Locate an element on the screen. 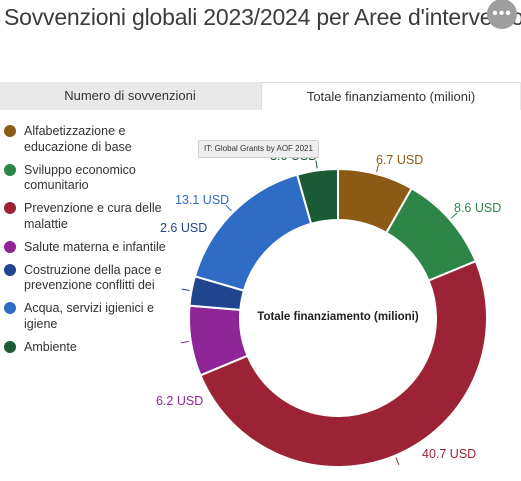 The height and width of the screenshot is (481, 521). legend-item-economic-development: Sviluppo economico comunitario is located at coordinates (94, 178).